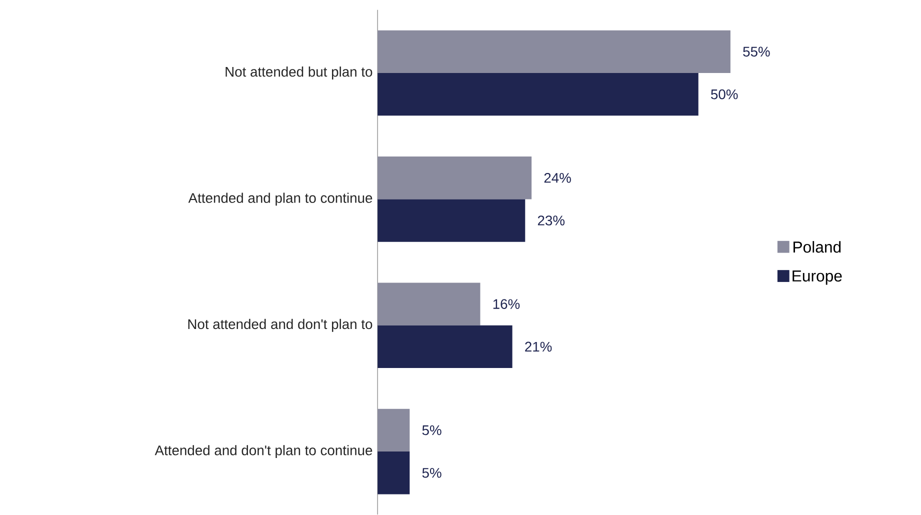  Describe the element at coordinates (817, 277) in the screenshot. I see `legend-label: Europe` at that location.